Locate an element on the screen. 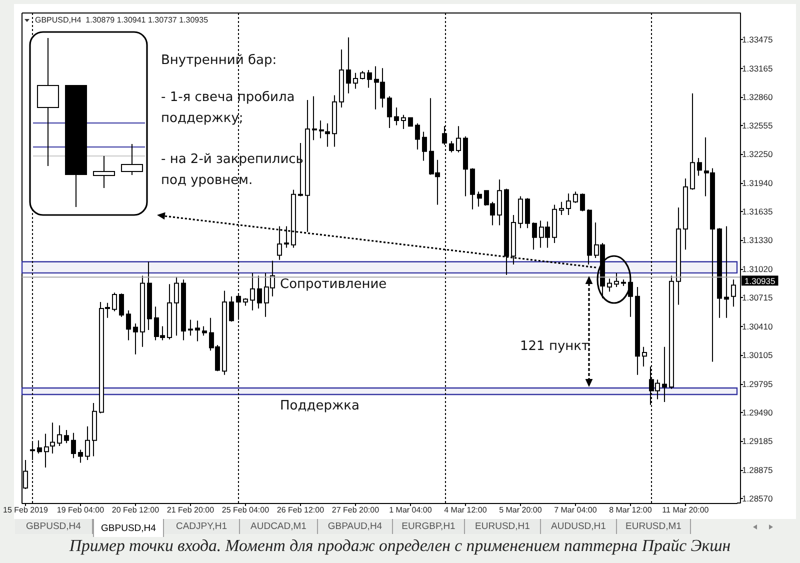  y-tick-label: 1.31635 is located at coordinates (757, 211).